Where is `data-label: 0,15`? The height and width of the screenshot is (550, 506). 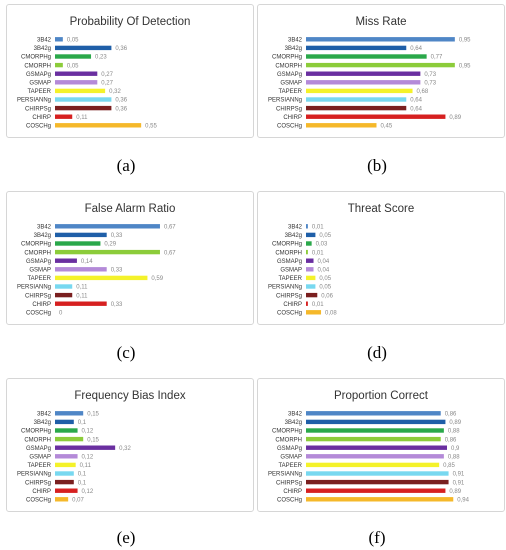 data-label: 0,15 is located at coordinates (93, 415).